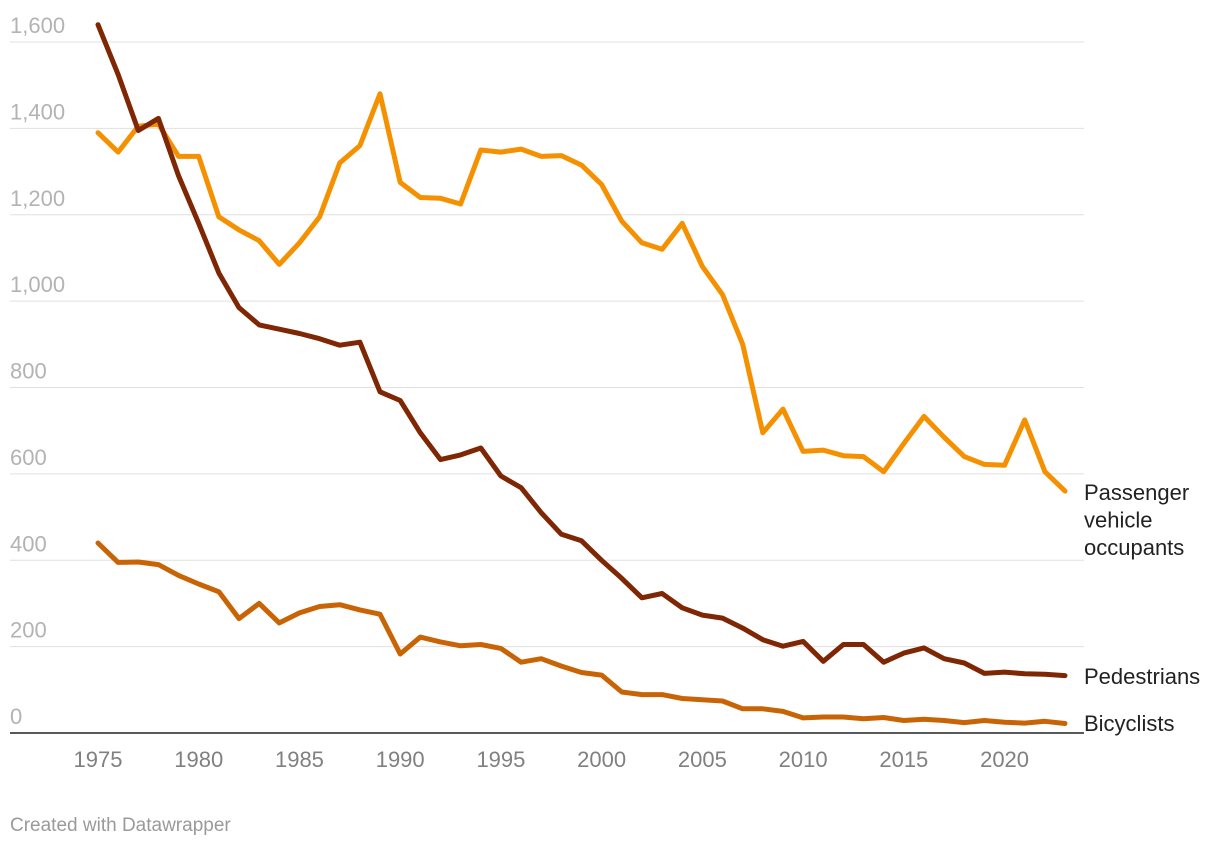 This screenshot has height=852, width=1220. I want to click on x-tick-label: 2000, so click(601, 759).